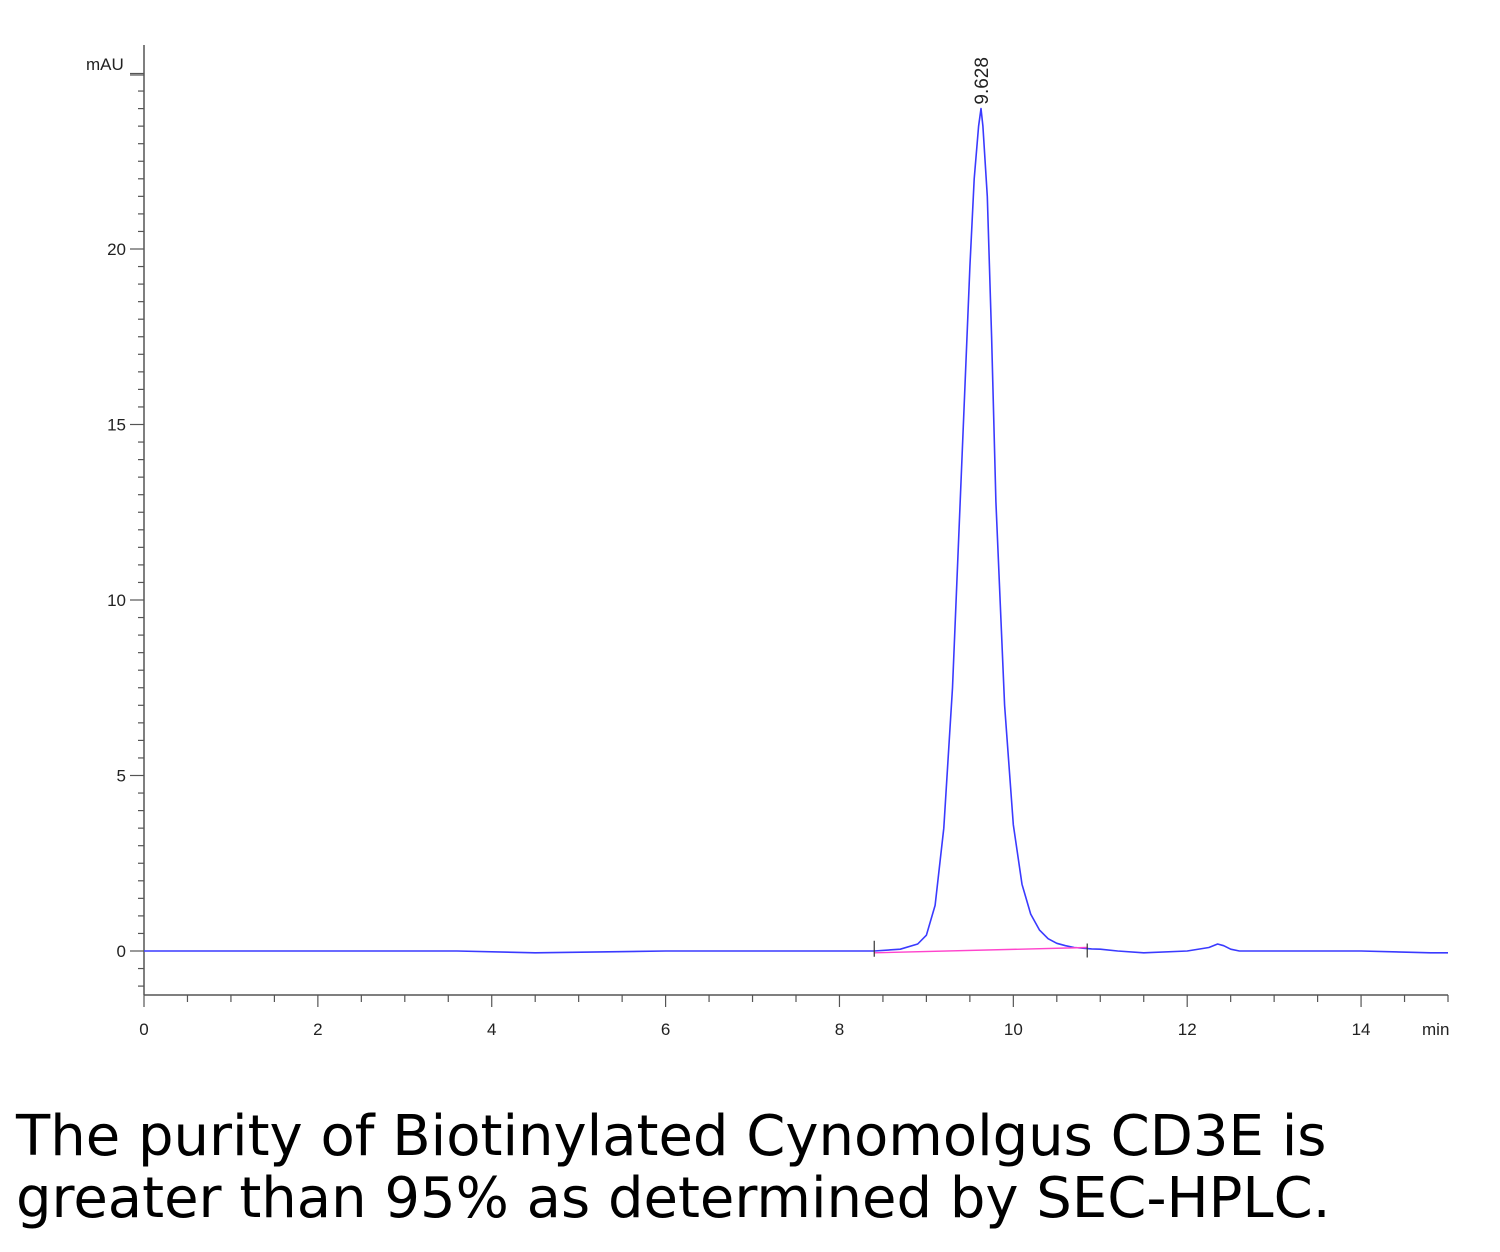 The image size is (1500, 1252). What do you see at coordinates (105, 64) in the screenshot?
I see `y-axis-unit-label: mAU` at bounding box center [105, 64].